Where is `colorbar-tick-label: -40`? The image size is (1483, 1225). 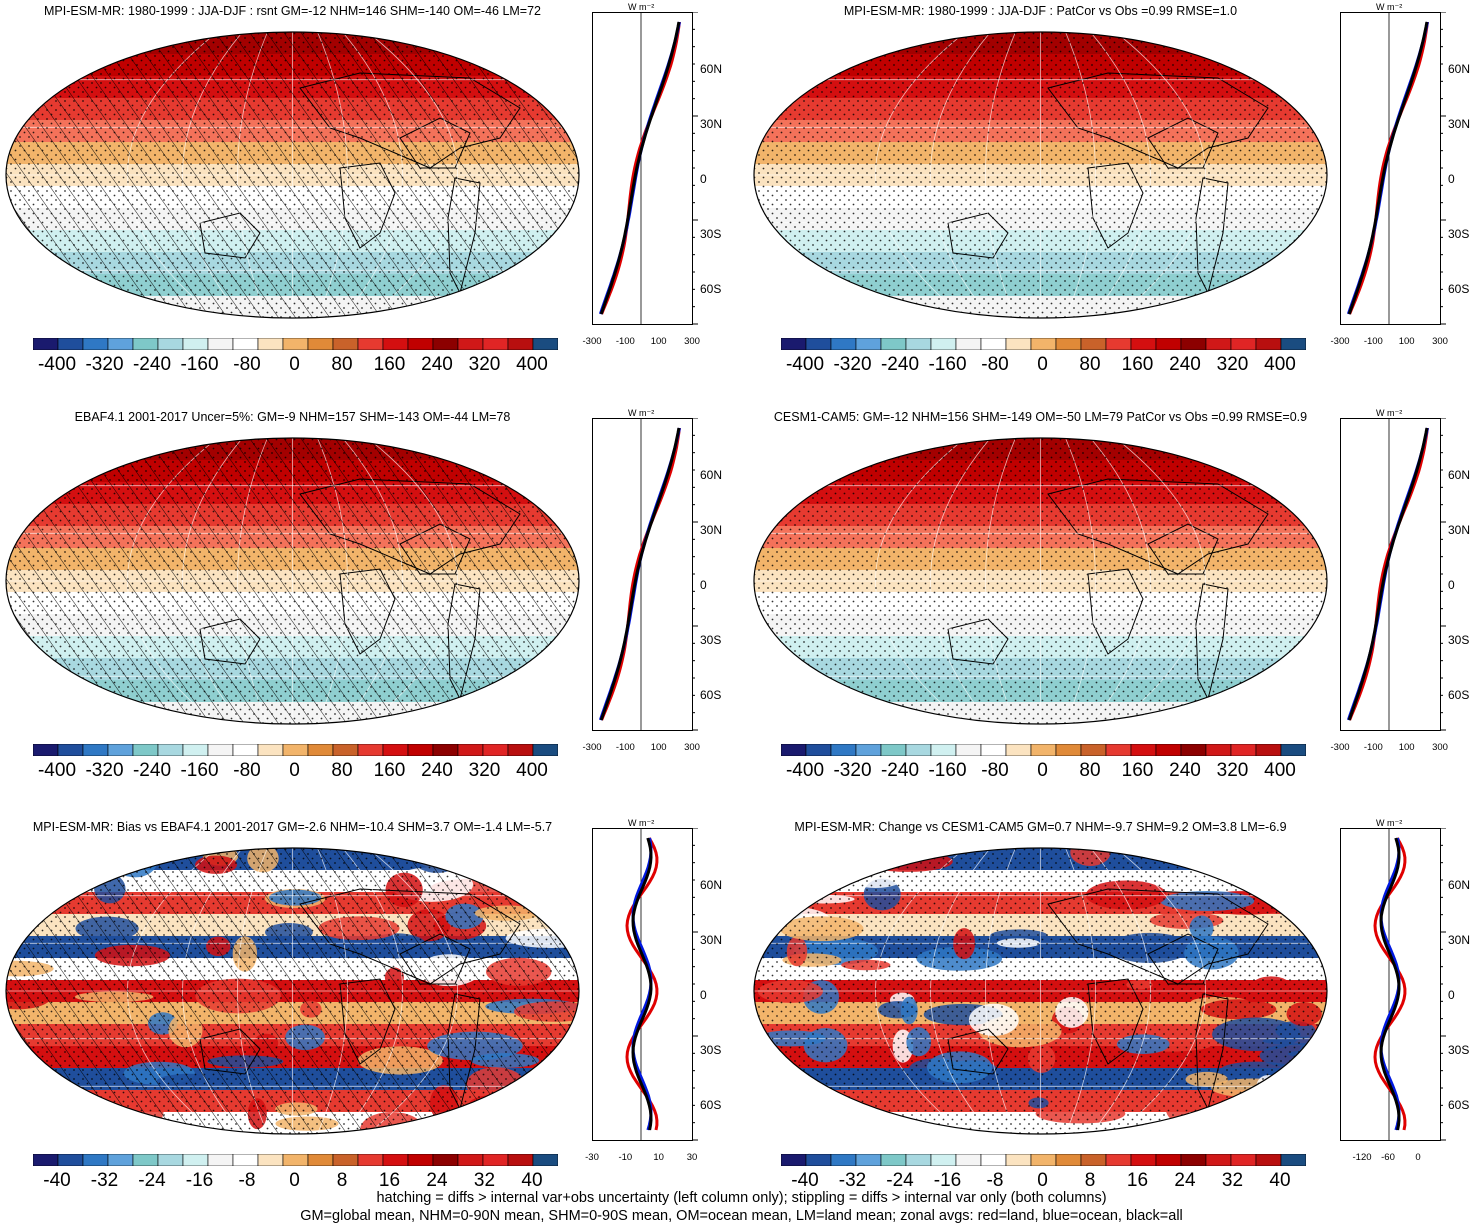 colorbar-tick-label: -40 is located at coordinates (57, 1180).